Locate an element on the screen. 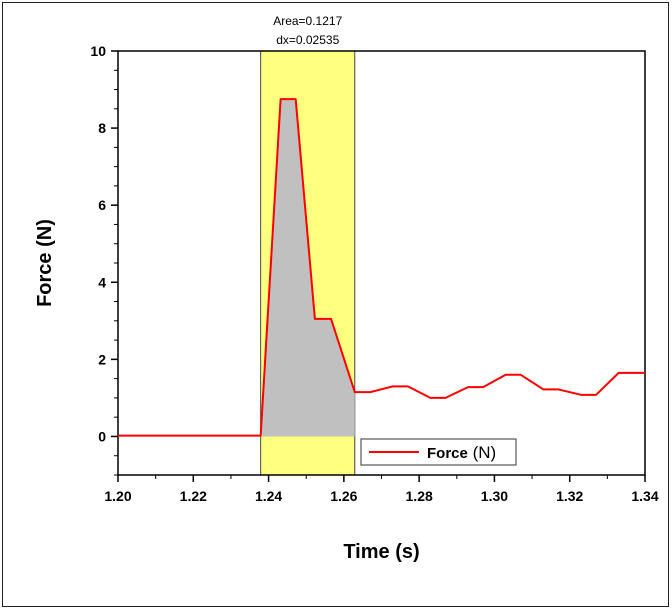  x-tick-label: 1.28 is located at coordinates (419, 496).